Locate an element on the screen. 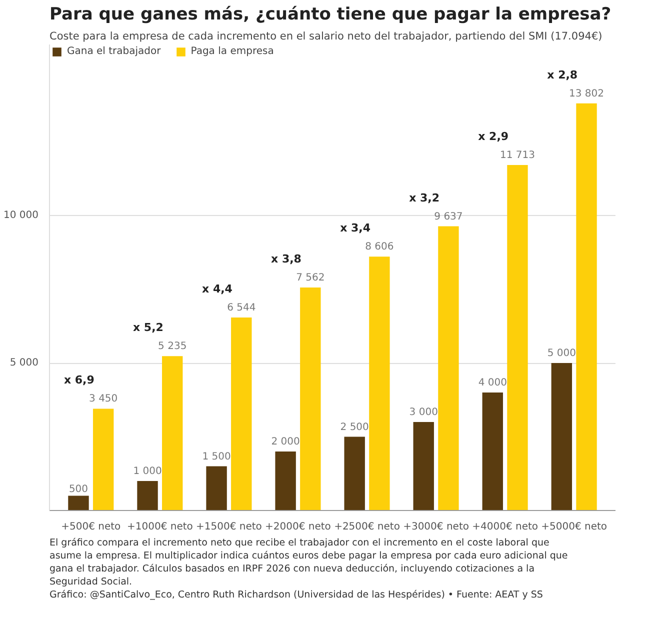 Image resolution: width=650 pixels, height=638 pixels. x-tick-label: +5000€ neto is located at coordinates (574, 527).